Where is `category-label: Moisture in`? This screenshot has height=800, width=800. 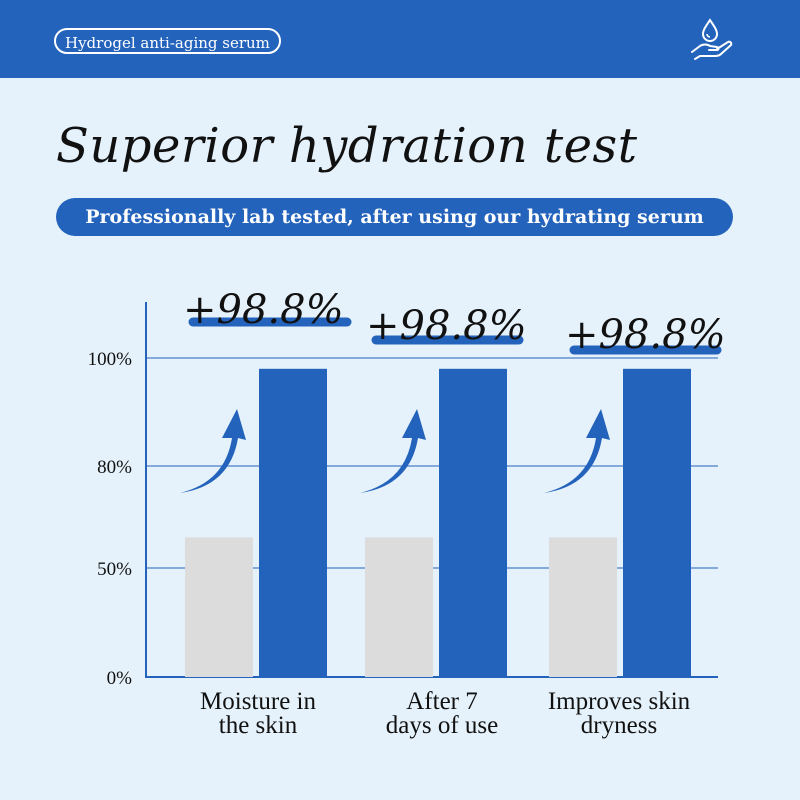
category-label: Moisture in is located at coordinates (258, 701).